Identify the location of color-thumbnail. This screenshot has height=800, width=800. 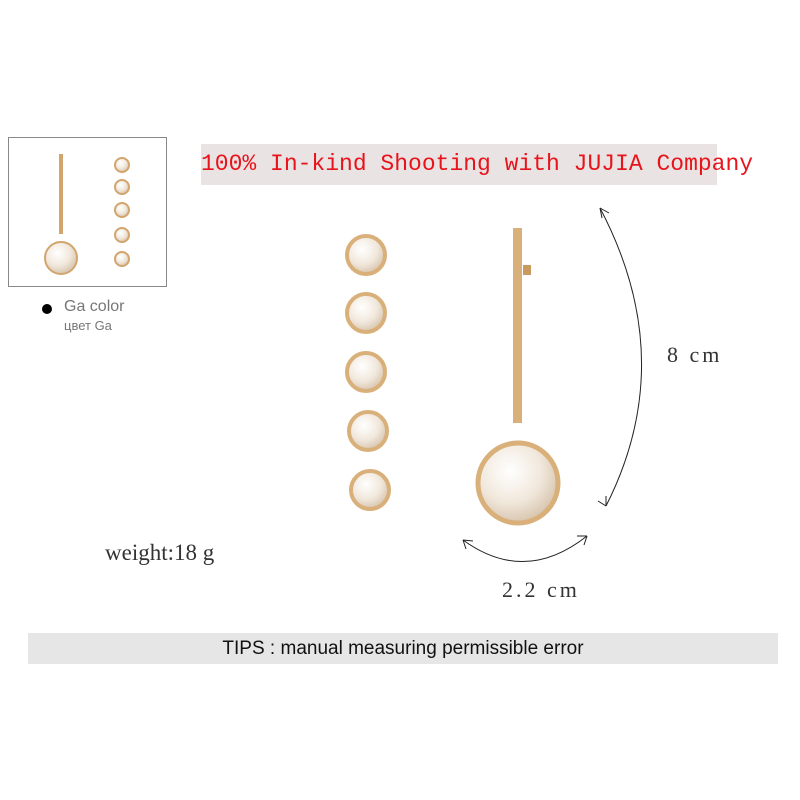
(87, 212).